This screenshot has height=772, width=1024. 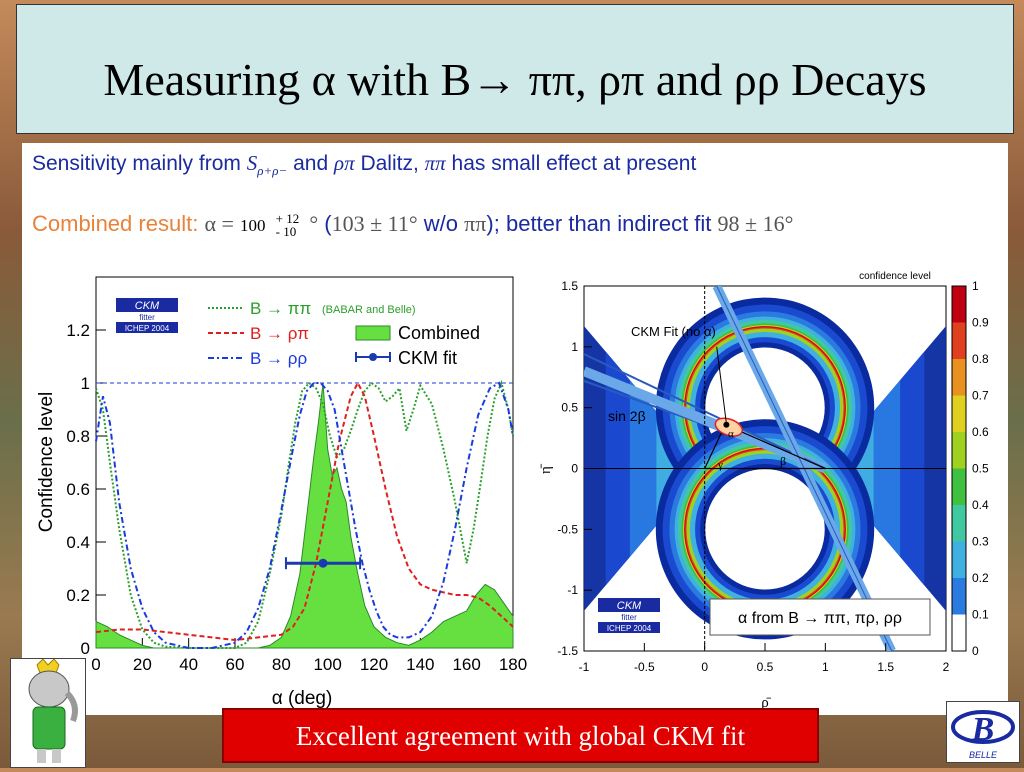 I want to click on colorbar-title: confidence level, so click(x=895, y=276).